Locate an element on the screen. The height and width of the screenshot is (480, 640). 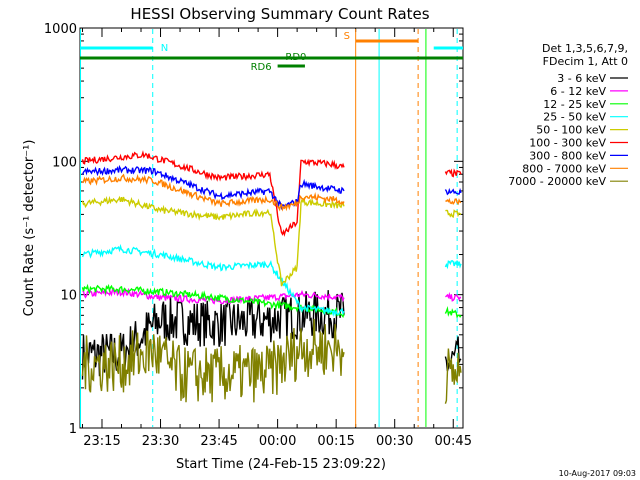
flag-label: RD0 is located at coordinates (295, 57).